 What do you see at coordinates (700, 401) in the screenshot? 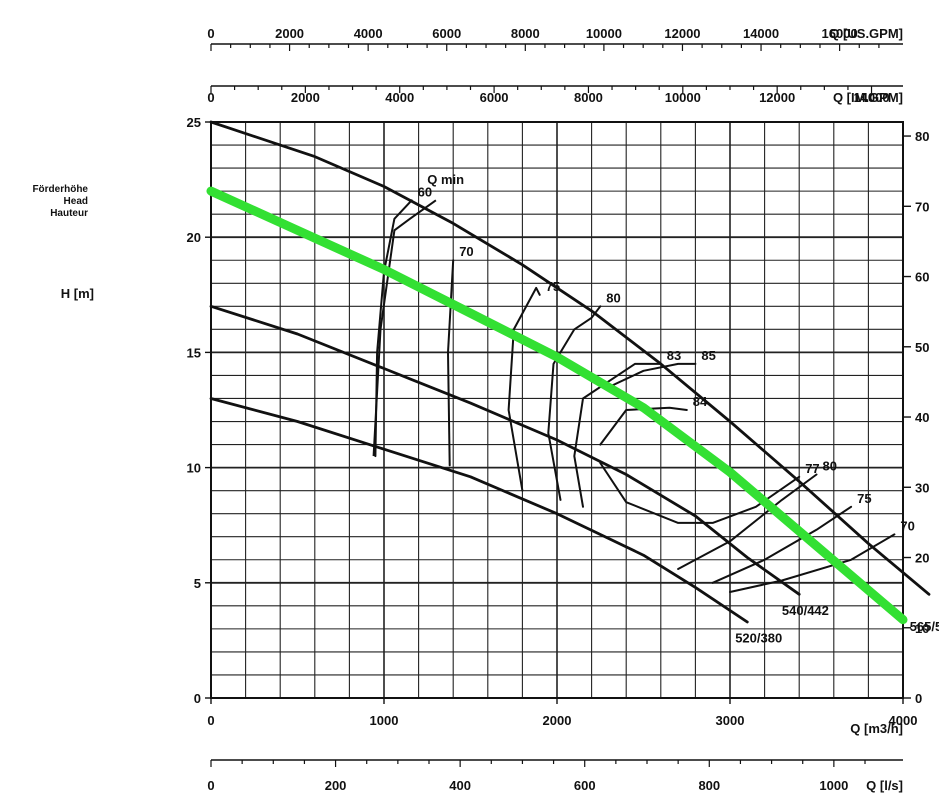
I see `efficiency-label-84-5: 84` at bounding box center [700, 401].